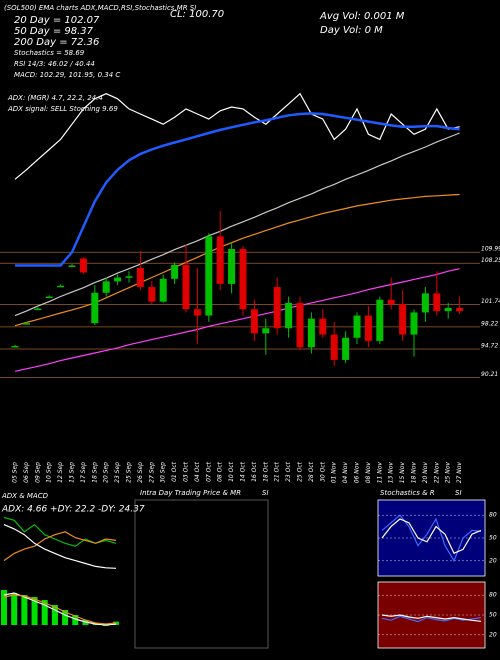 The image size is (500, 660). Describe the element at coordinates (94, 472) in the screenshot. I see `x-tick-label: 18 Sep` at that location.